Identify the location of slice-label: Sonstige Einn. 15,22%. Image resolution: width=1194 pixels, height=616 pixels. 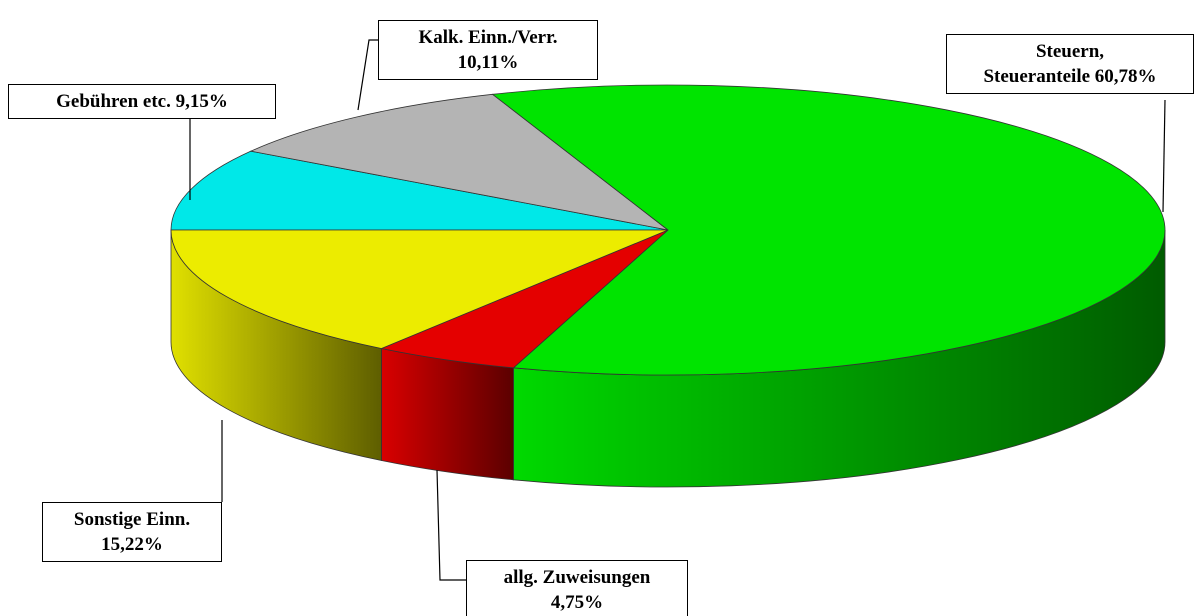
(132, 532).